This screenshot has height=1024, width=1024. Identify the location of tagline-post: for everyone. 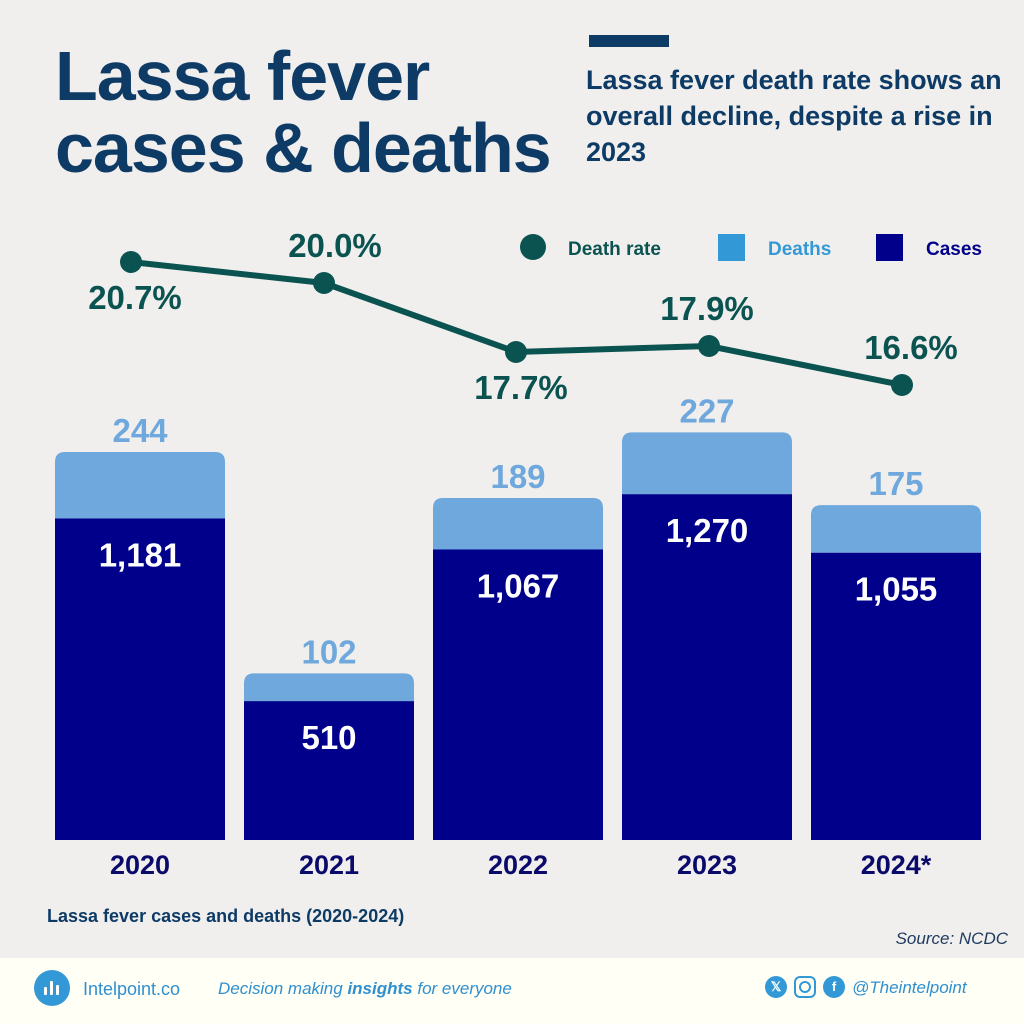
(462, 988).